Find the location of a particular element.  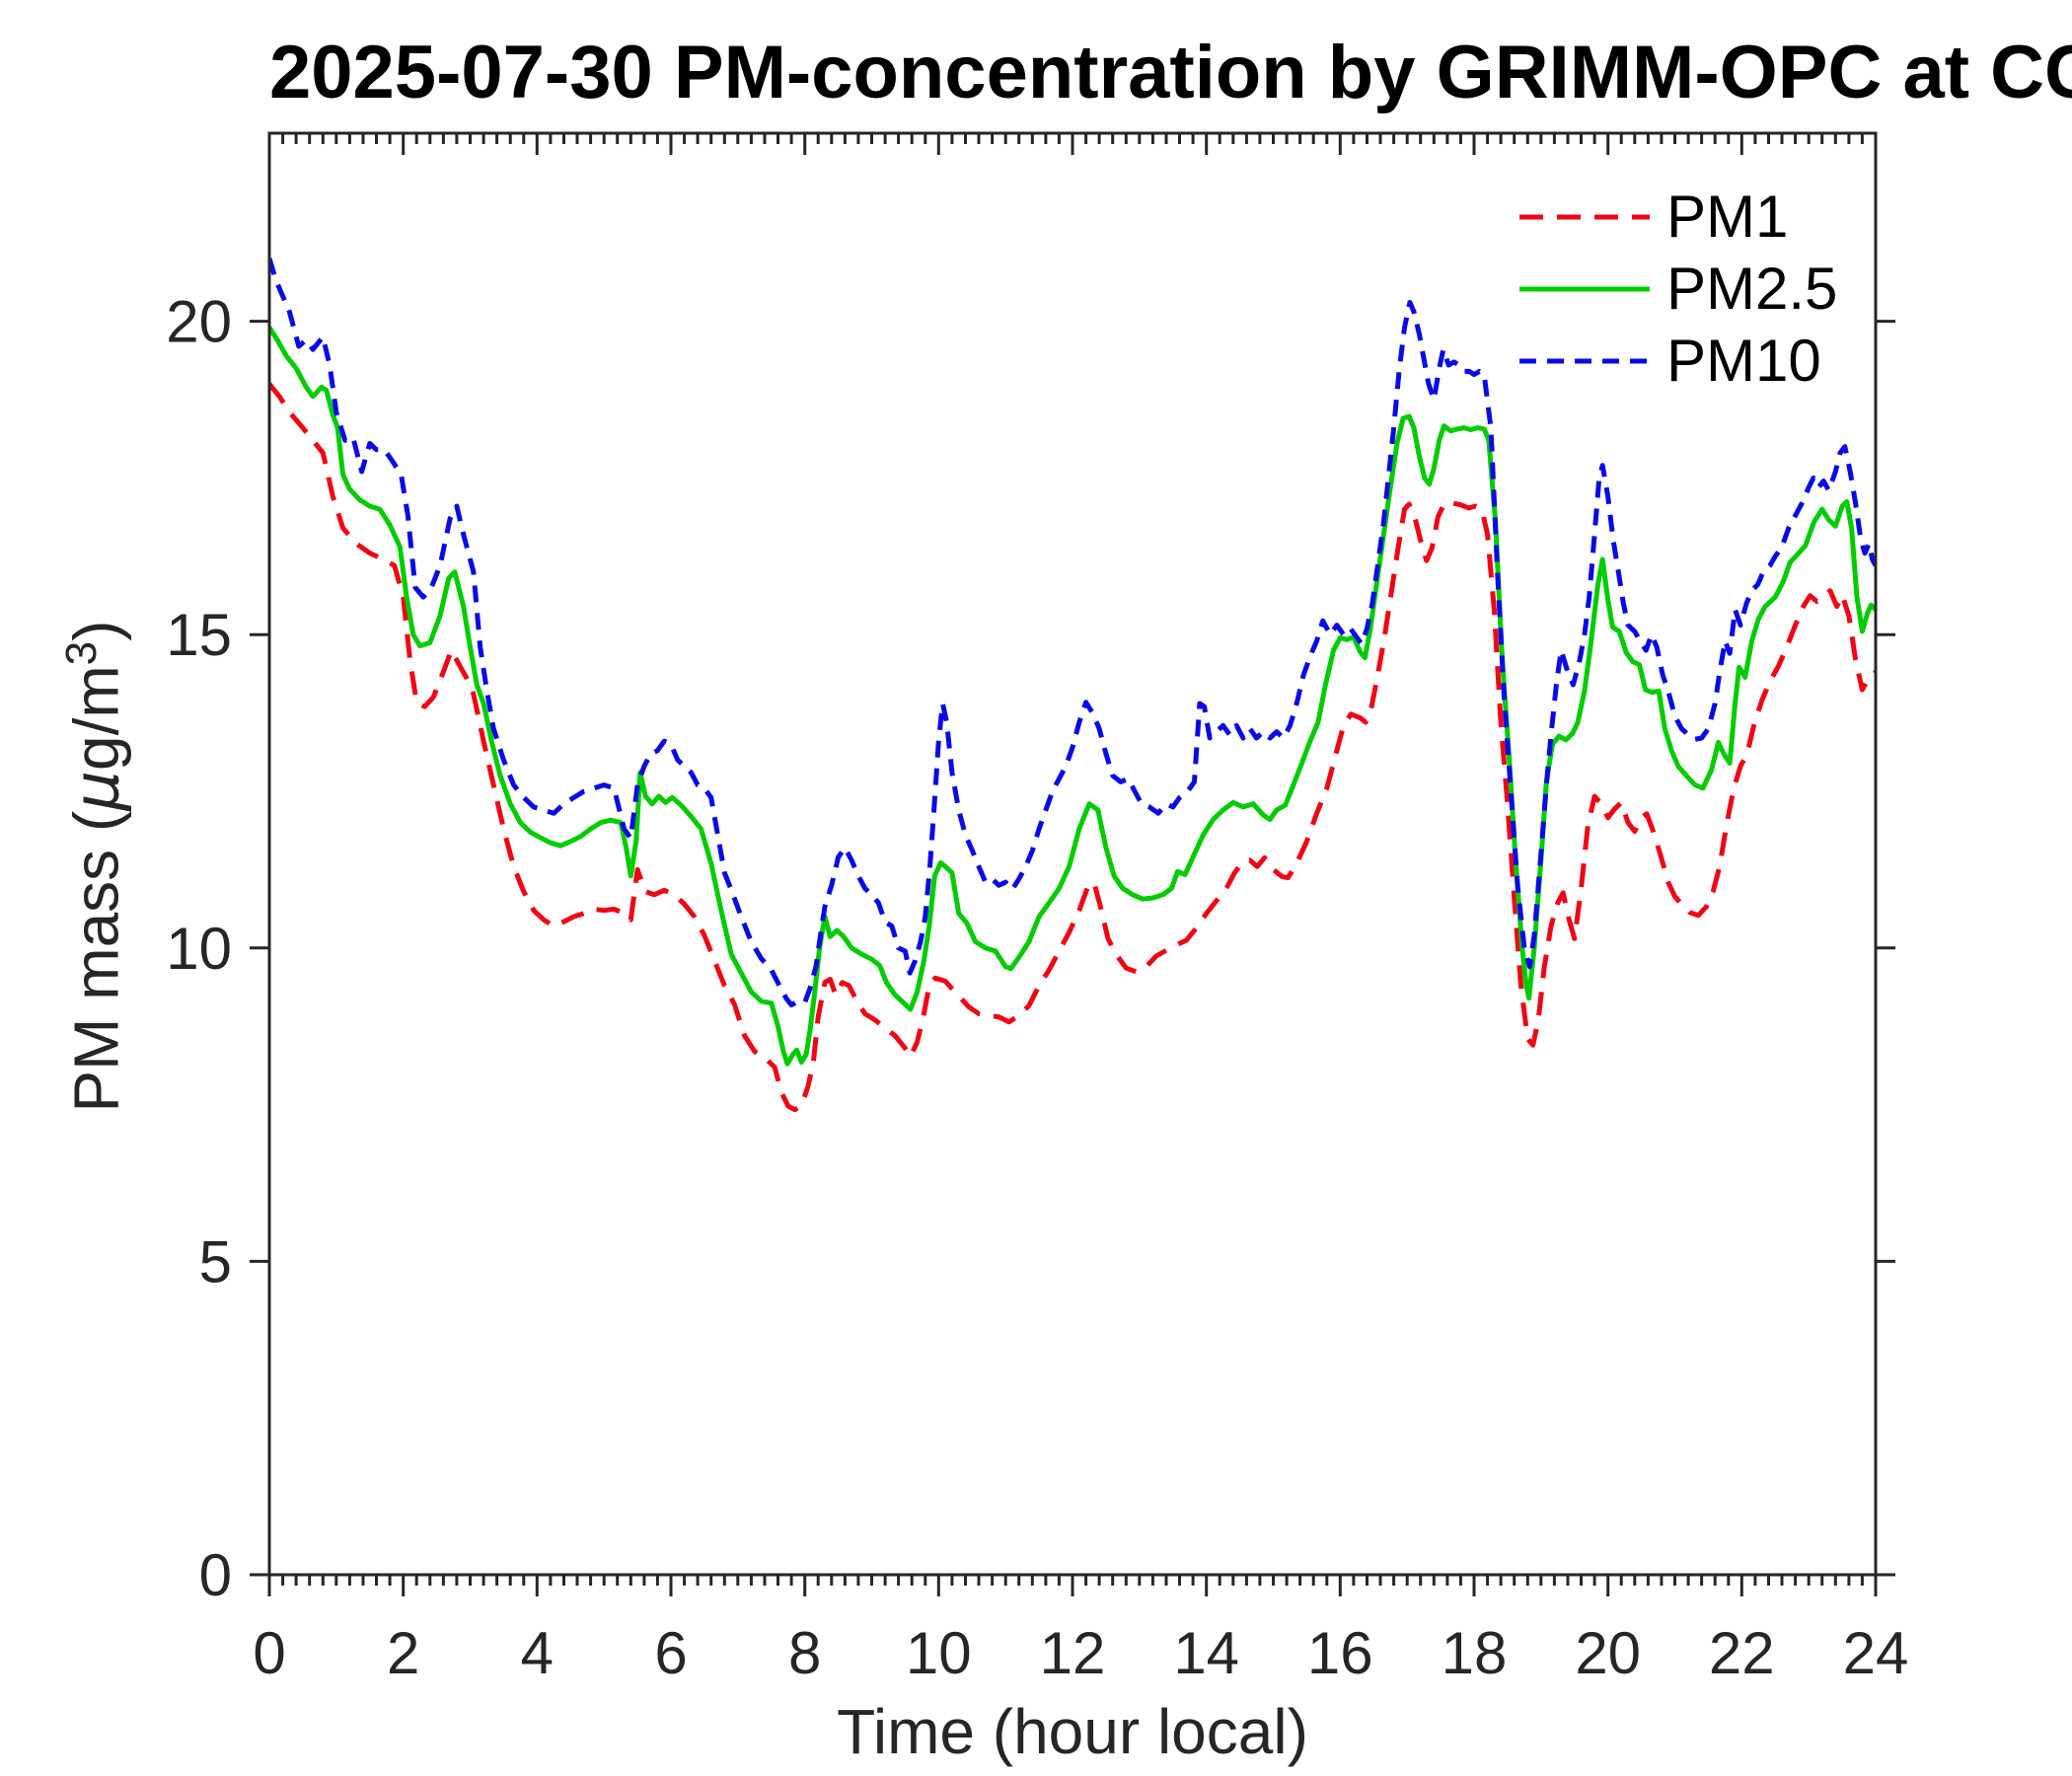

legend-item-pm1: PM1 is located at coordinates (1678, 217).